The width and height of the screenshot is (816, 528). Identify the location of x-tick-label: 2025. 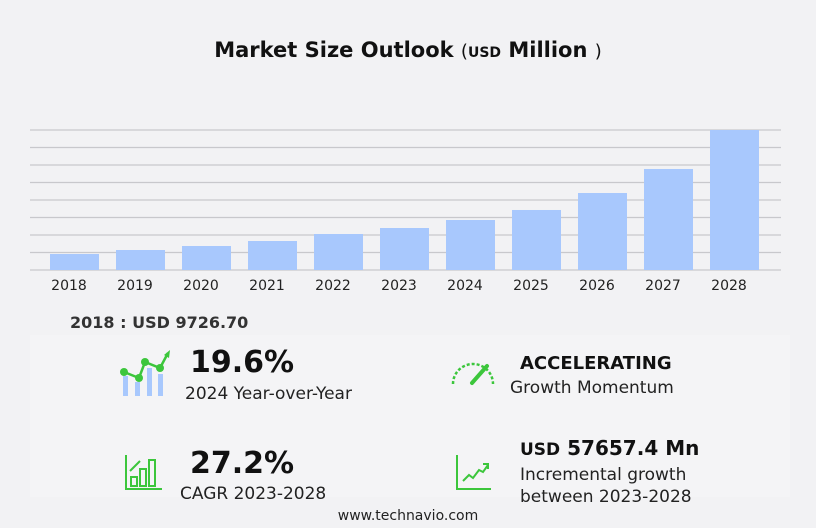
(531, 286).